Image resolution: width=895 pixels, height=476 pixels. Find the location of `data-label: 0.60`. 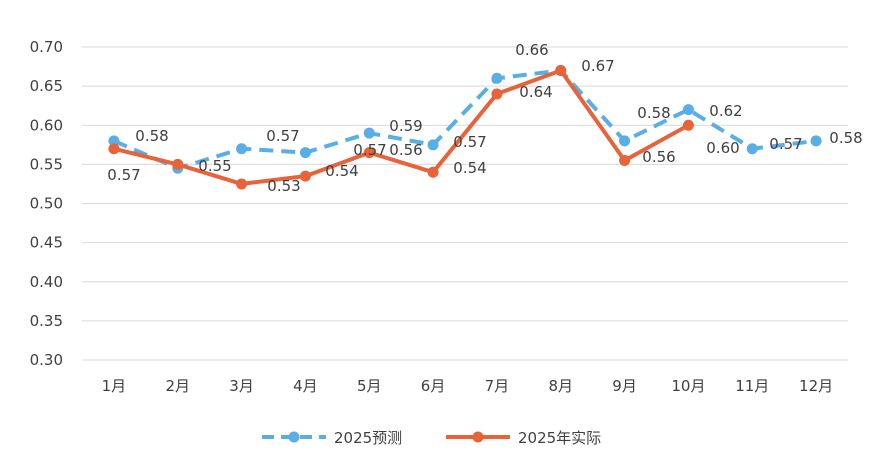

data-label: 0.60 is located at coordinates (722, 148).